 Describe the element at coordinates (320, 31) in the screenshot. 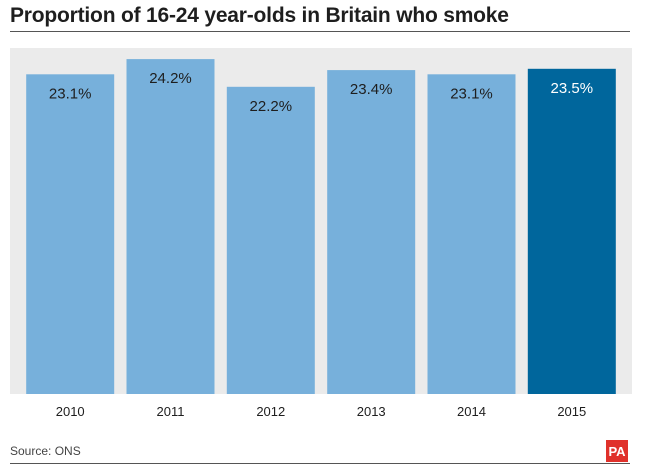

I see `title-divider` at that location.